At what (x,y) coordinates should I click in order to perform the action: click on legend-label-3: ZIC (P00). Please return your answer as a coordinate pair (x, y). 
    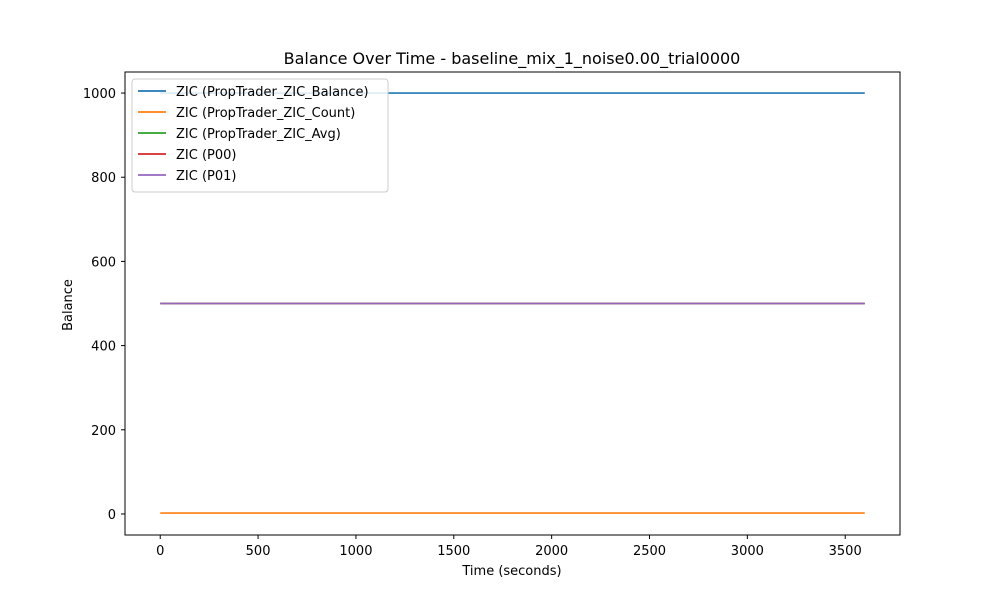
    Looking at the image, I should click on (206, 155).